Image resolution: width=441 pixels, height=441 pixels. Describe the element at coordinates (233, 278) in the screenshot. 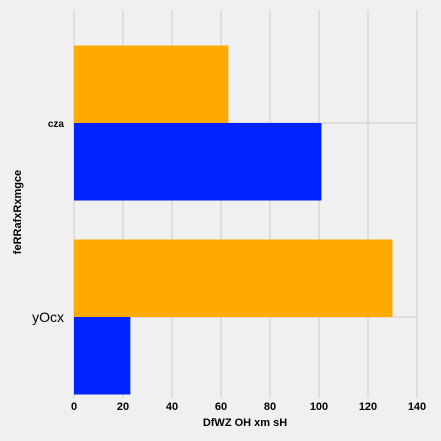

I see `bar-series-1-yOcx` at that location.